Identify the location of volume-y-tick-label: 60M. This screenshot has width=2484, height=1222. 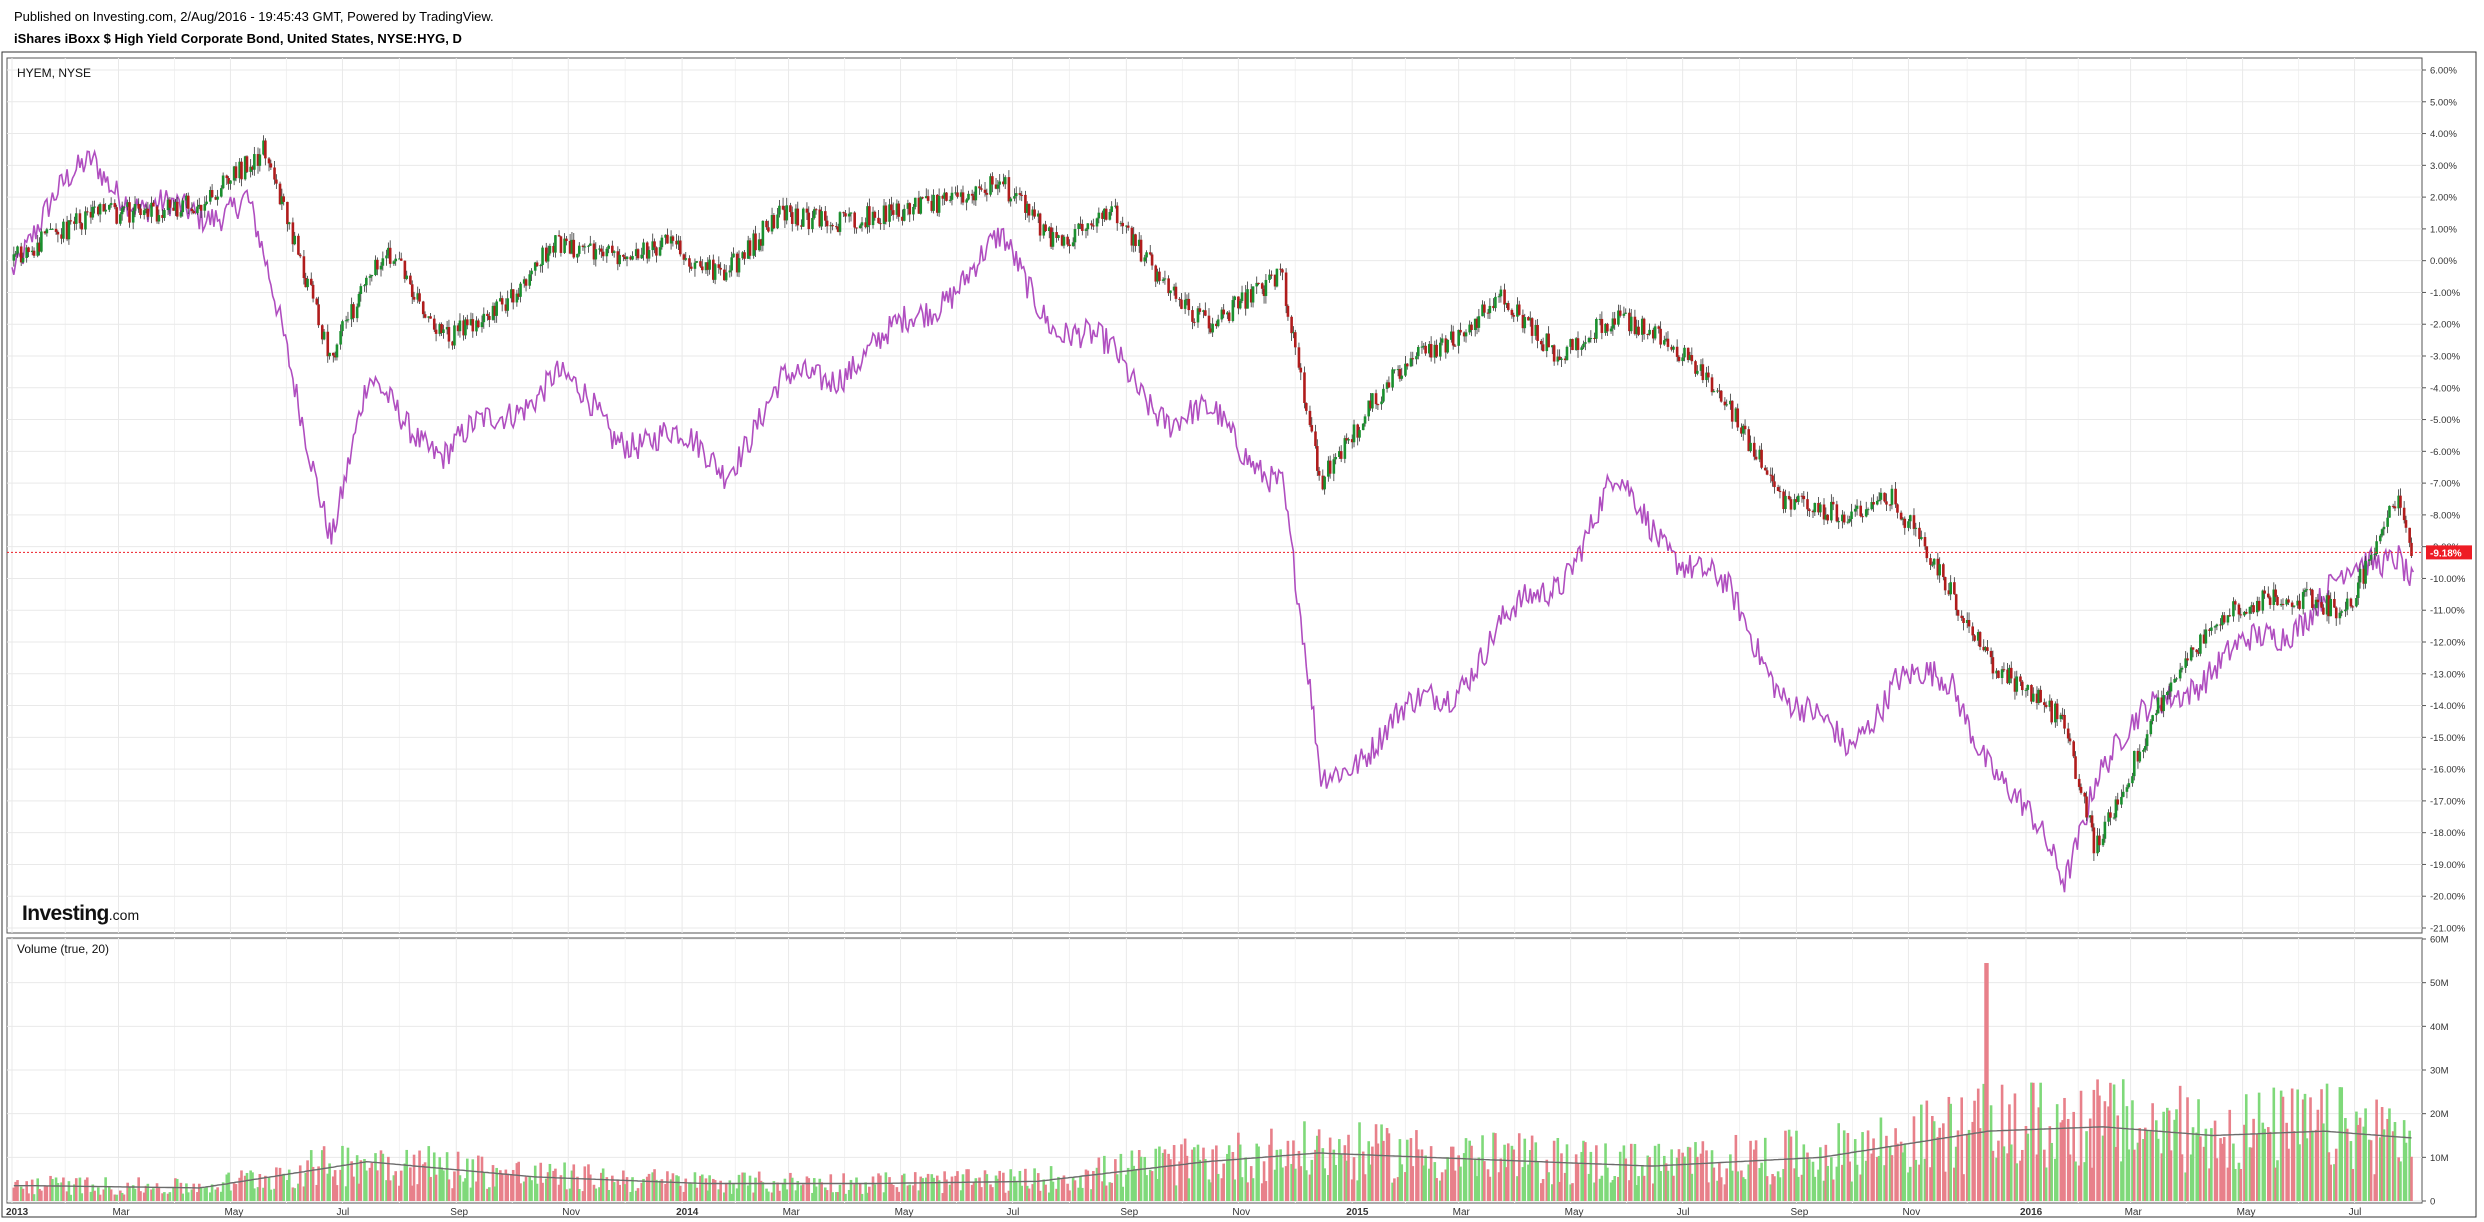
(2439, 940).